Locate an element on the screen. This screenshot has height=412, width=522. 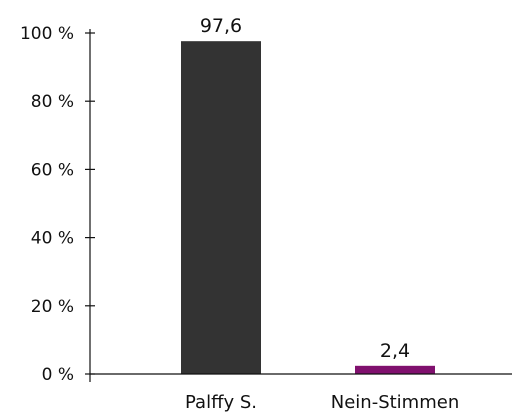
y-tick-label: 20 % is located at coordinates (52, 307).